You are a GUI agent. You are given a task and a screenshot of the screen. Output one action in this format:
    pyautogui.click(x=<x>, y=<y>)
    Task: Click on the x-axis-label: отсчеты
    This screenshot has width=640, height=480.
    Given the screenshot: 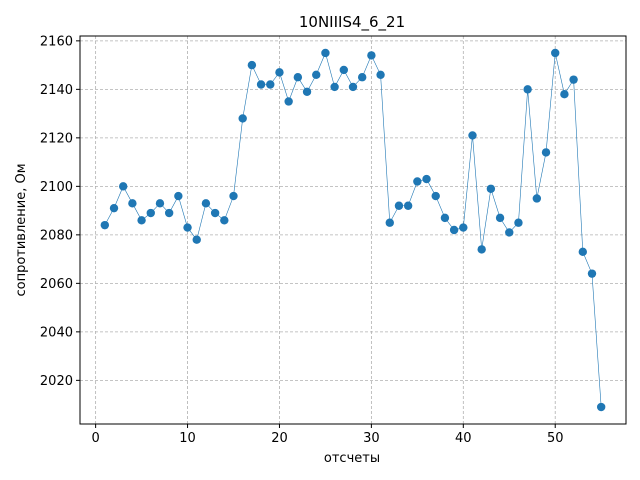 What is the action you would take?
    pyautogui.click(x=352, y=458)
    